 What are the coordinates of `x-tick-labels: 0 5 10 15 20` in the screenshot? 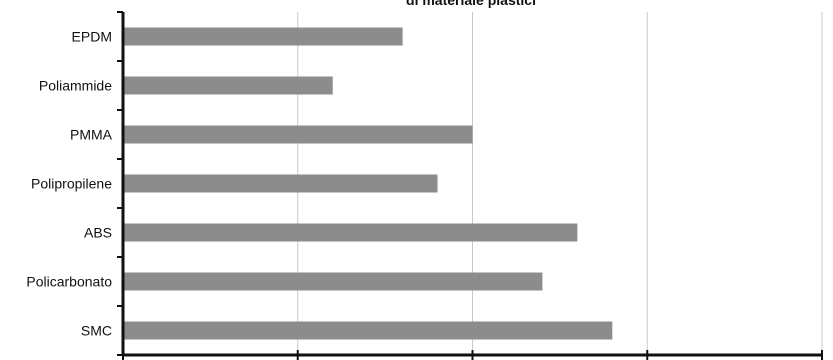 It's located at (475, 359).